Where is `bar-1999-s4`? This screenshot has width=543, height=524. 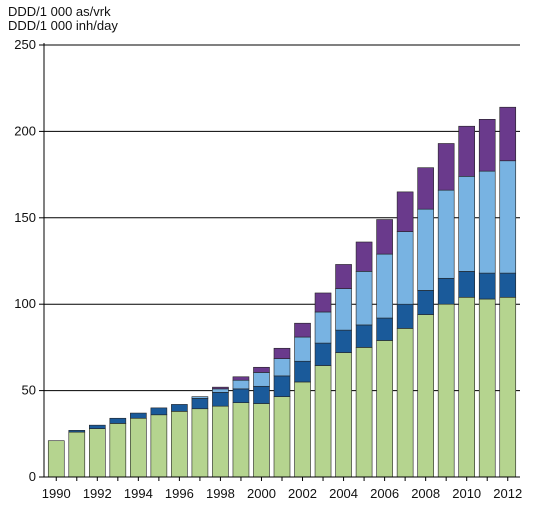 bar-1999-s4 is located at coordinates (241, 378).